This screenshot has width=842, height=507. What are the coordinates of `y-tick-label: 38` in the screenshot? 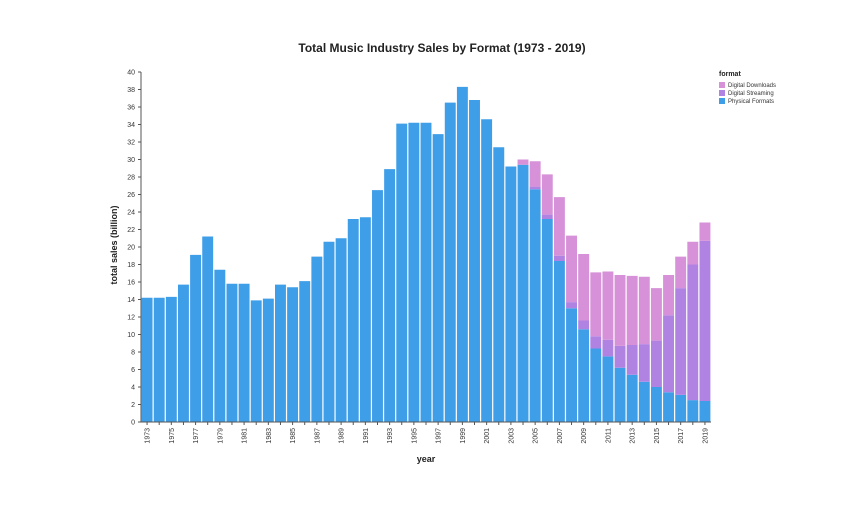 It's located at (131, 90).